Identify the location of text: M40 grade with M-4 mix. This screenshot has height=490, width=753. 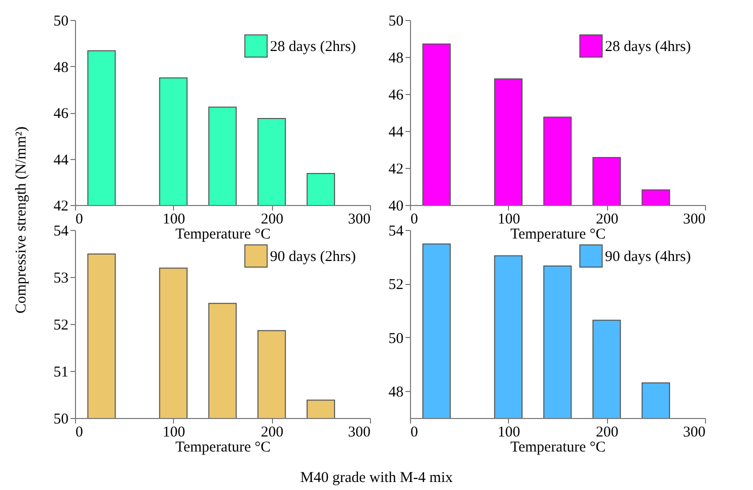
(376, 478).